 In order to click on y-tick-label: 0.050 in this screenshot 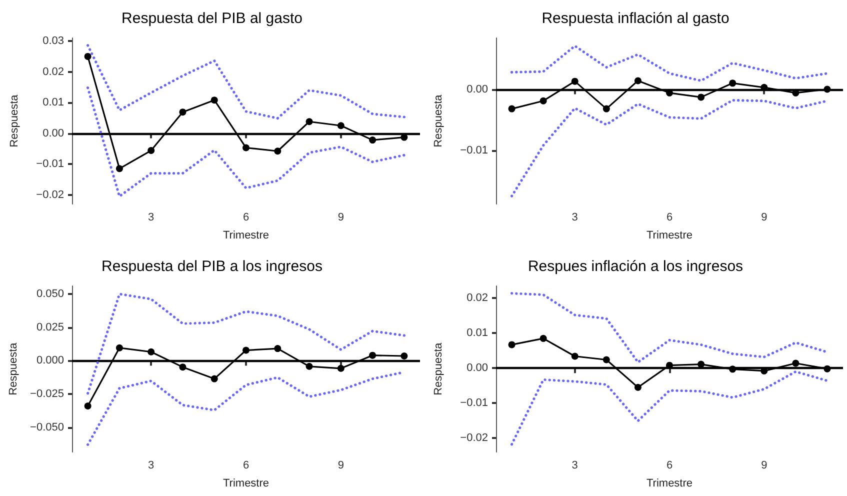, I will do `click(50, 294)`.